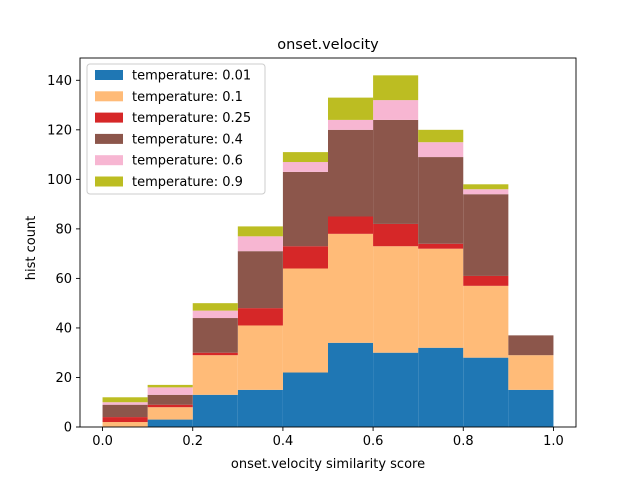 This screenshot has height=480, width=640. I want to click on legend-frame, so click(176, 129).